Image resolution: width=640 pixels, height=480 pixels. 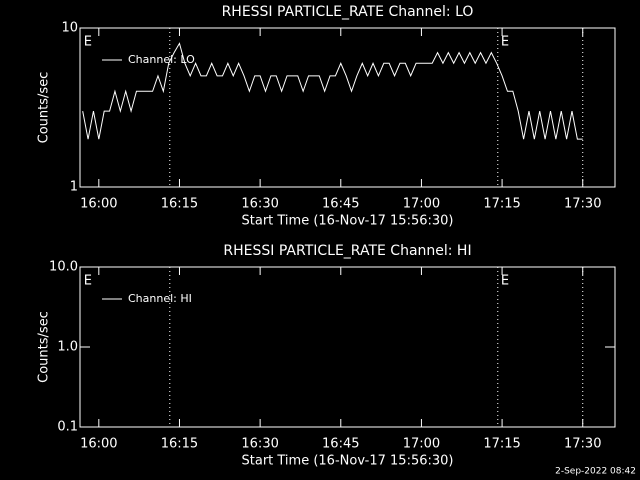 I want to click on legend-label: Channel: LO, so click(x=161, y=59).